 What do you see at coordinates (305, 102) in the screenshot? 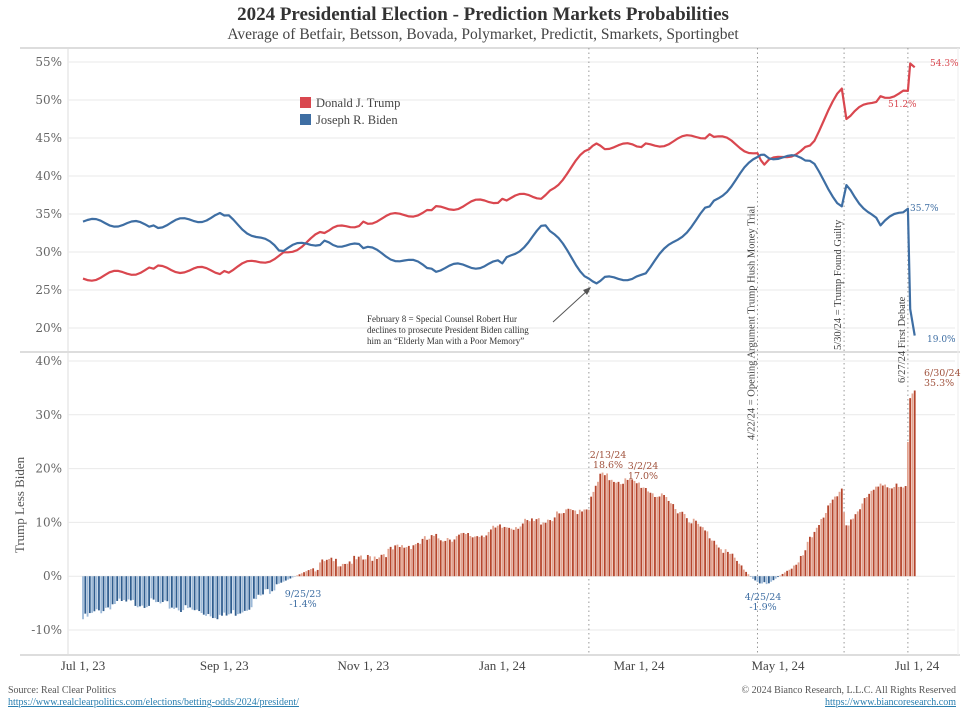
I see `legend-trump-swatch` at bounding box center [305, 102].